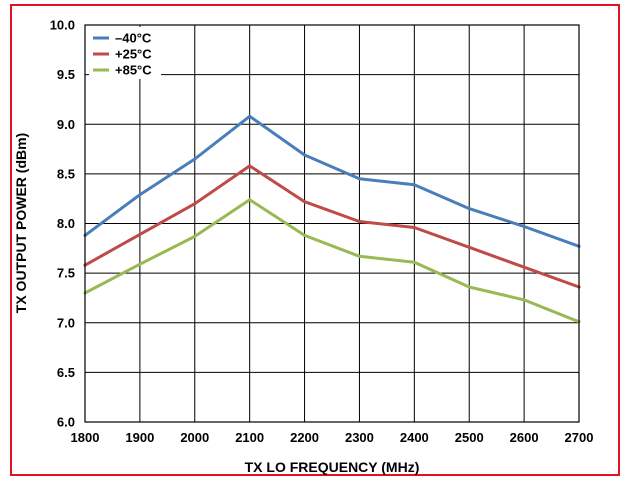  Describe the element at coordinates (194, 437) in the screenshot. I see `x-tick-label: 2000` at that location.